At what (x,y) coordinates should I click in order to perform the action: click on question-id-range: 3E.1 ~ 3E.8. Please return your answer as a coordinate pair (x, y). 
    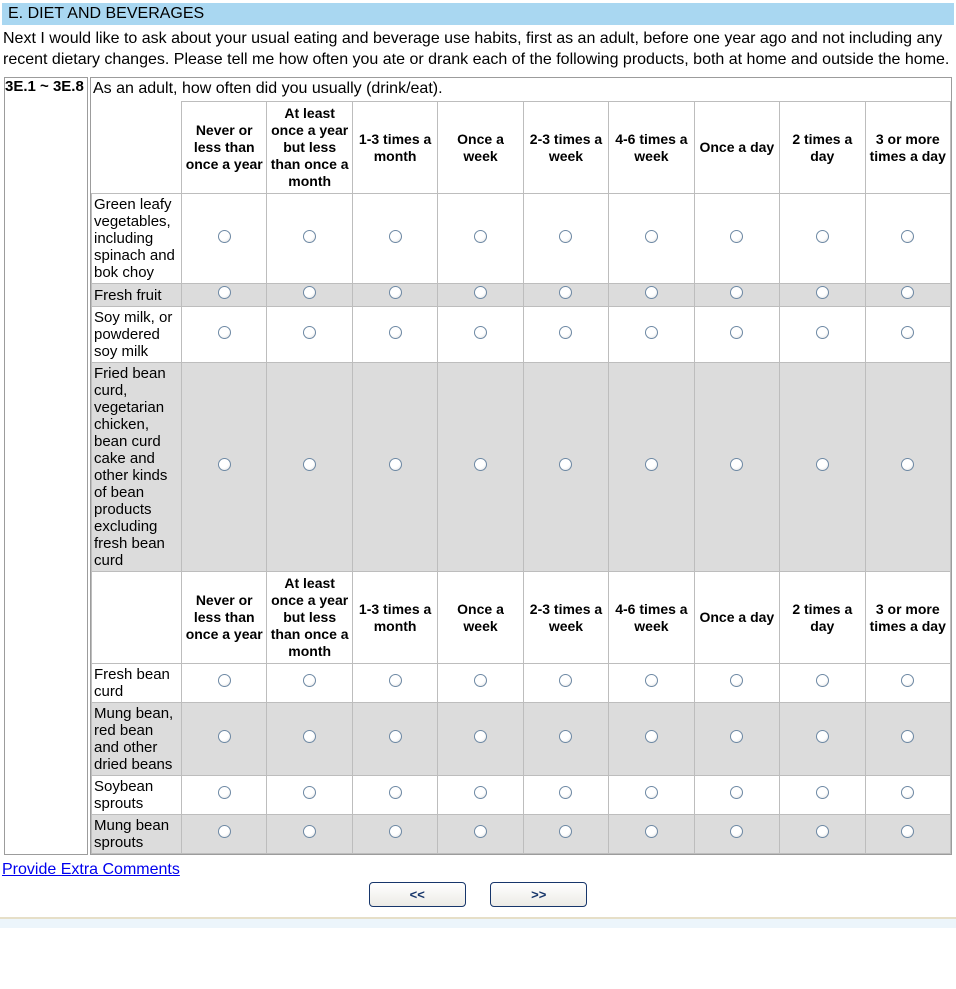
    Looking at the image, I should click on (46, 466).